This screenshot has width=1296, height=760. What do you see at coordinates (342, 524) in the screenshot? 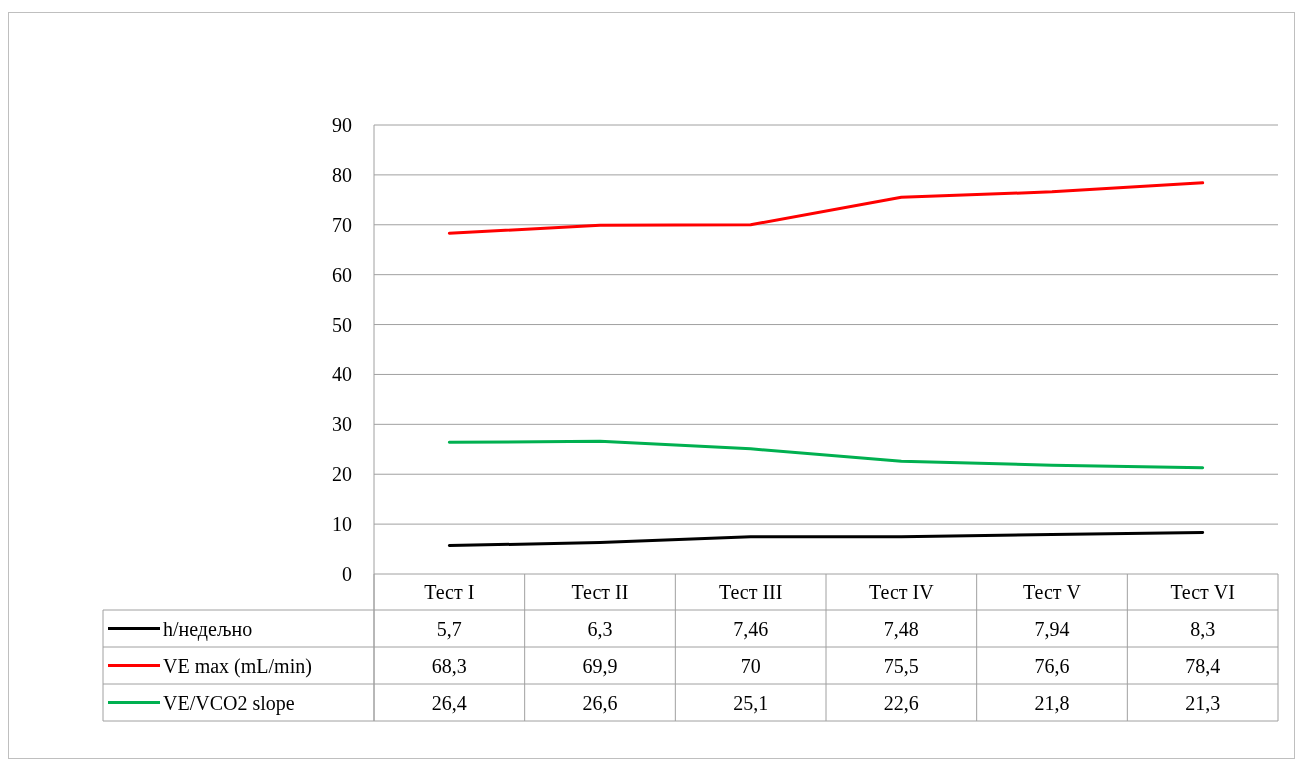
I see `y-tick-label: 10` at bounding box center [342, 524].